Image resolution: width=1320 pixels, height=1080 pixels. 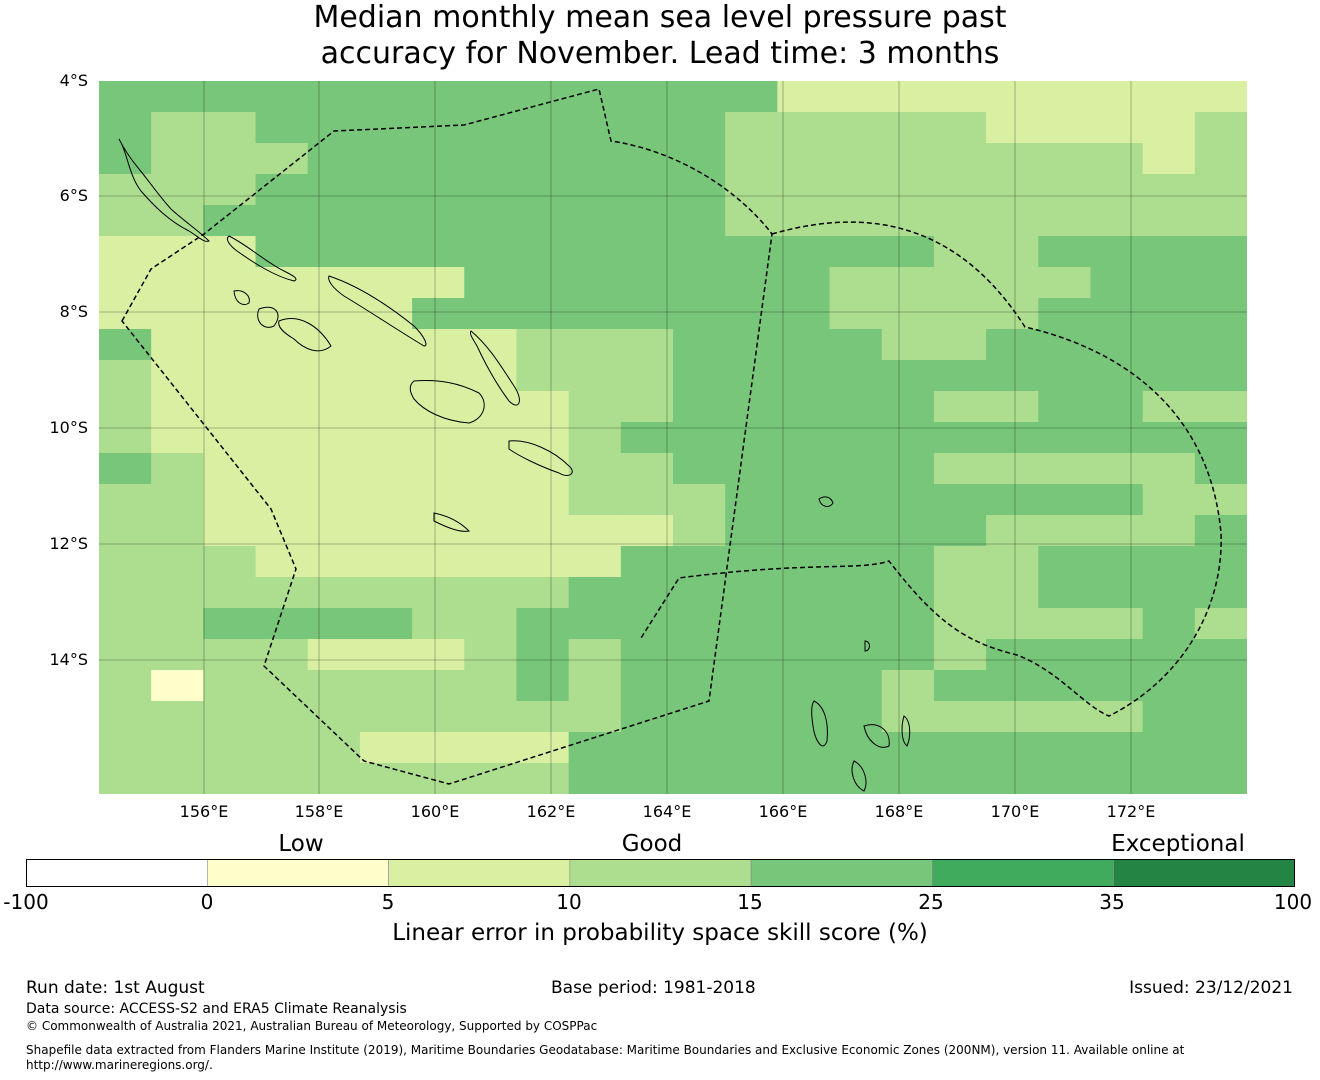 What do you see at coordinates (1293, 902) in the screenshot?
I see `colorbar-tick-100: 100` at bounding box center [1293, 902].